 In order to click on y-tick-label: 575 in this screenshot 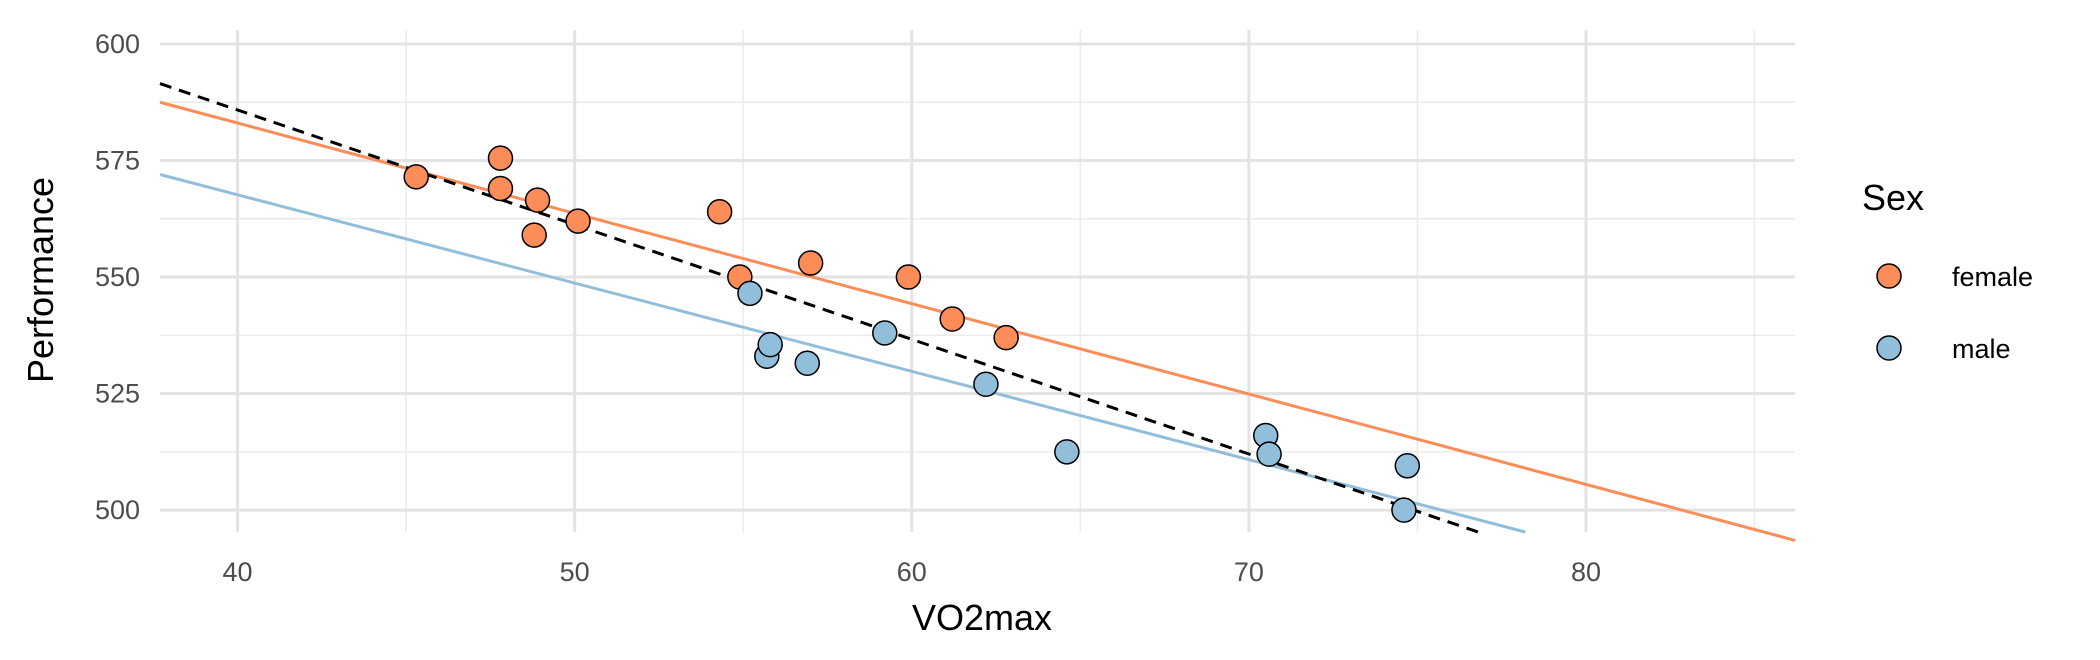, I will do `click(117, 161)`.